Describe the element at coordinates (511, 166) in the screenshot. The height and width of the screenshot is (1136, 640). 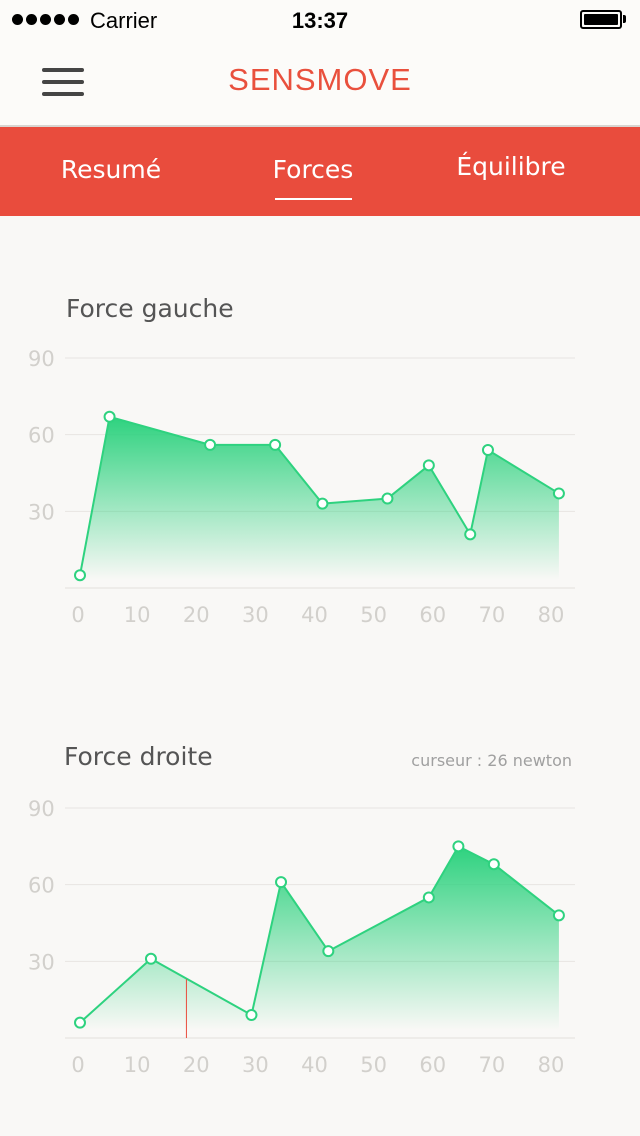
I see `tab-equilibre: Équilibre` at that location.